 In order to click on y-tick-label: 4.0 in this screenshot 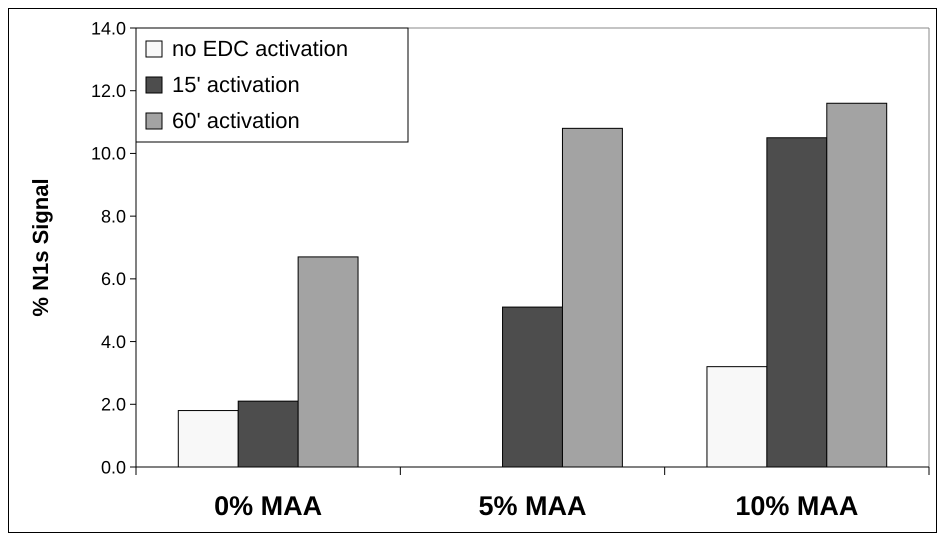, I will do `click(113, 342)`.